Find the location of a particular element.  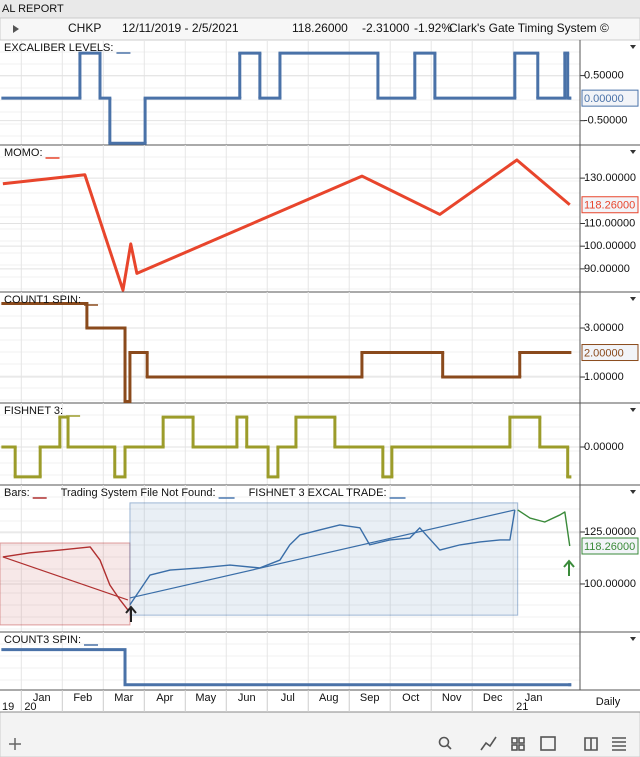

legend-label: Trading System File Not Found: is located at coordinates (138, 493).